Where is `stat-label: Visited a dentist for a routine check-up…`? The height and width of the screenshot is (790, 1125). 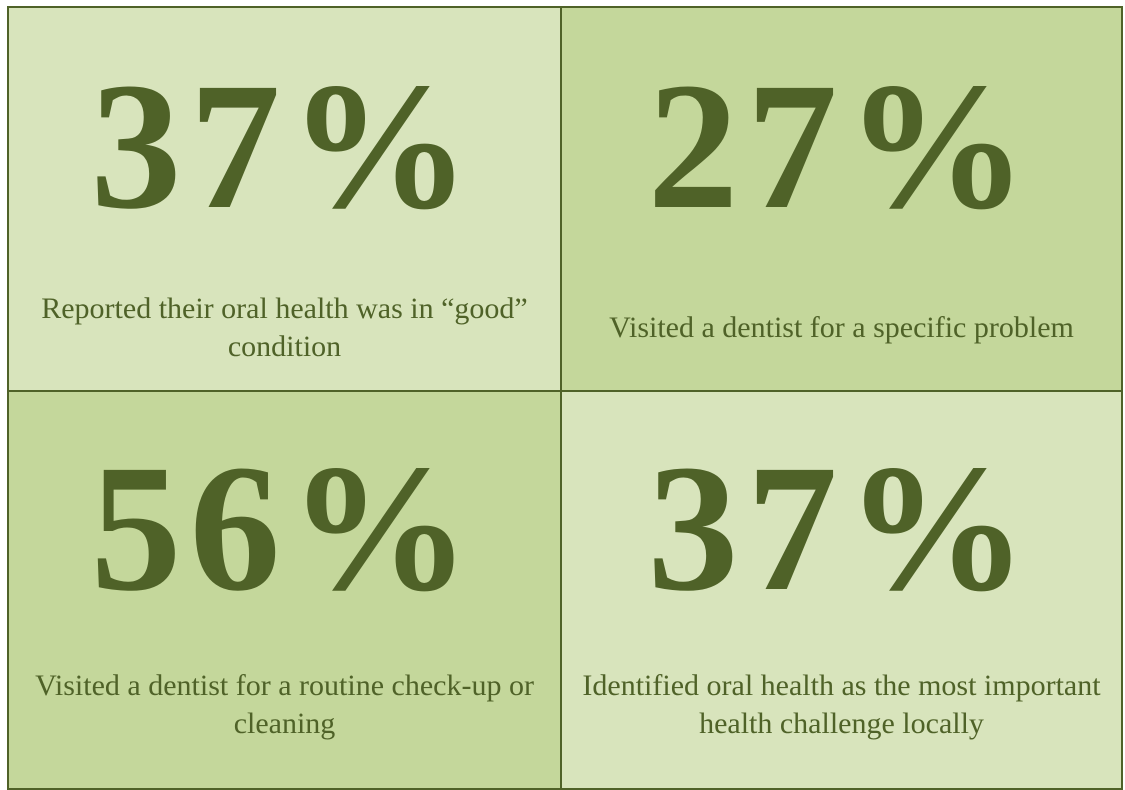 stat-label: Visited a dentist for a routine check-up… is located at coordinates (284, 704).